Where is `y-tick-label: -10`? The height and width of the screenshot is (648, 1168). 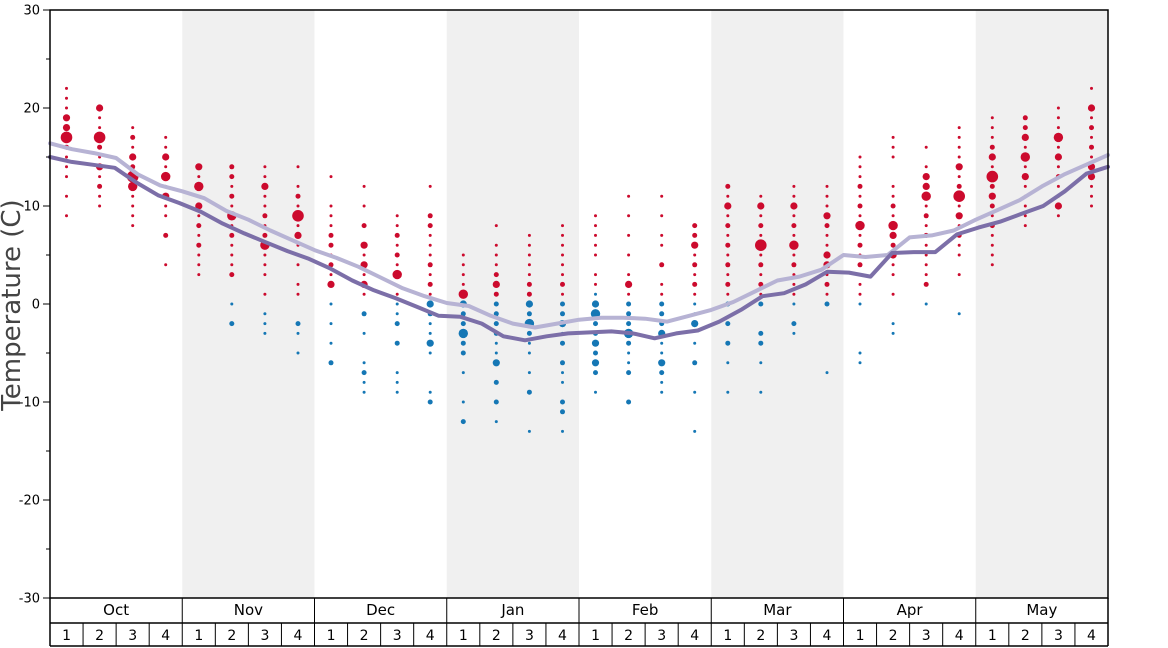 y-tick-label: -10 is located at coordinates (29, 403).